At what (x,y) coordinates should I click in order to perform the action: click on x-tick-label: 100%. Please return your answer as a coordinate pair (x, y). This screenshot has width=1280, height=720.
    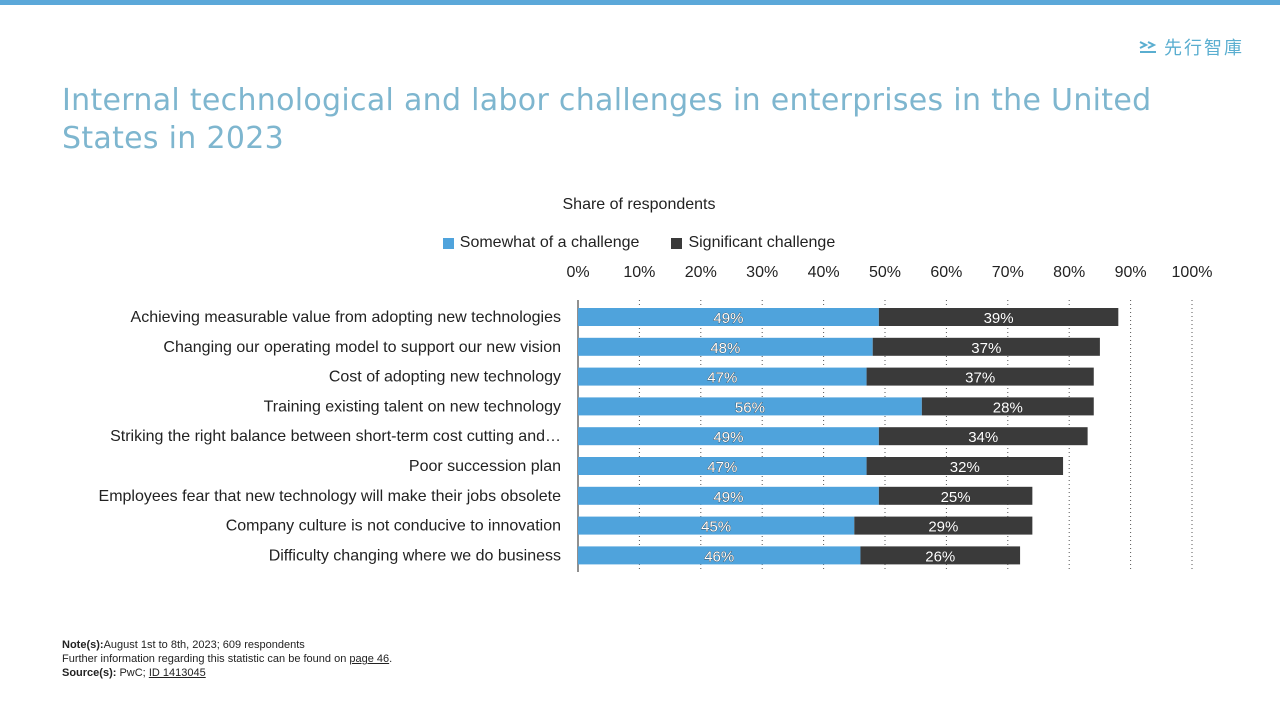
    Looking at the image, I should click on (1192, 272).